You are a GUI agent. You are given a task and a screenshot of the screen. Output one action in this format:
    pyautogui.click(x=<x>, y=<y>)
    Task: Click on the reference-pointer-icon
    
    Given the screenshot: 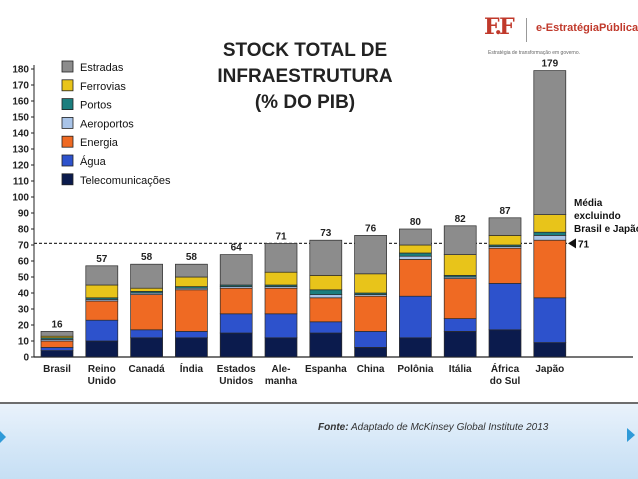 What is the action you would take?
    pyautogui.click(x=572, y=243)
    